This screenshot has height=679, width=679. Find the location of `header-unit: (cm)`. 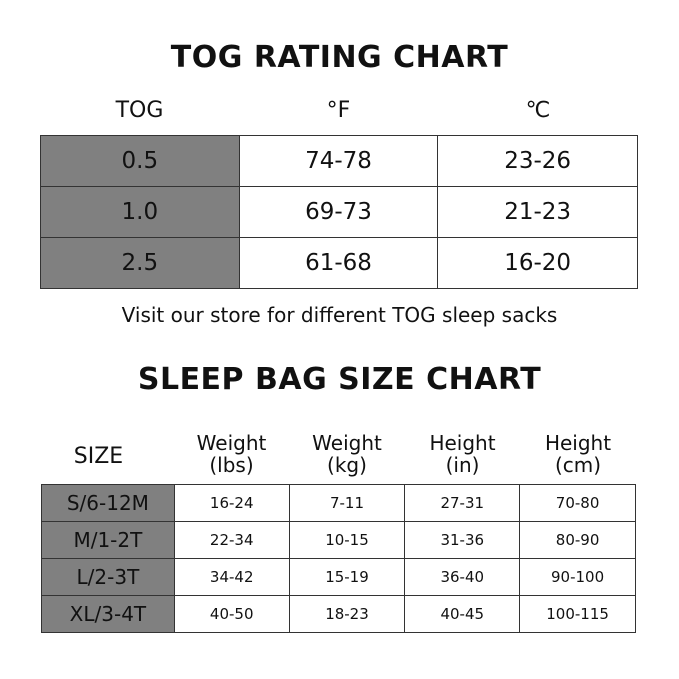

header-unit: (cm) is located at coordinates (578, 465).